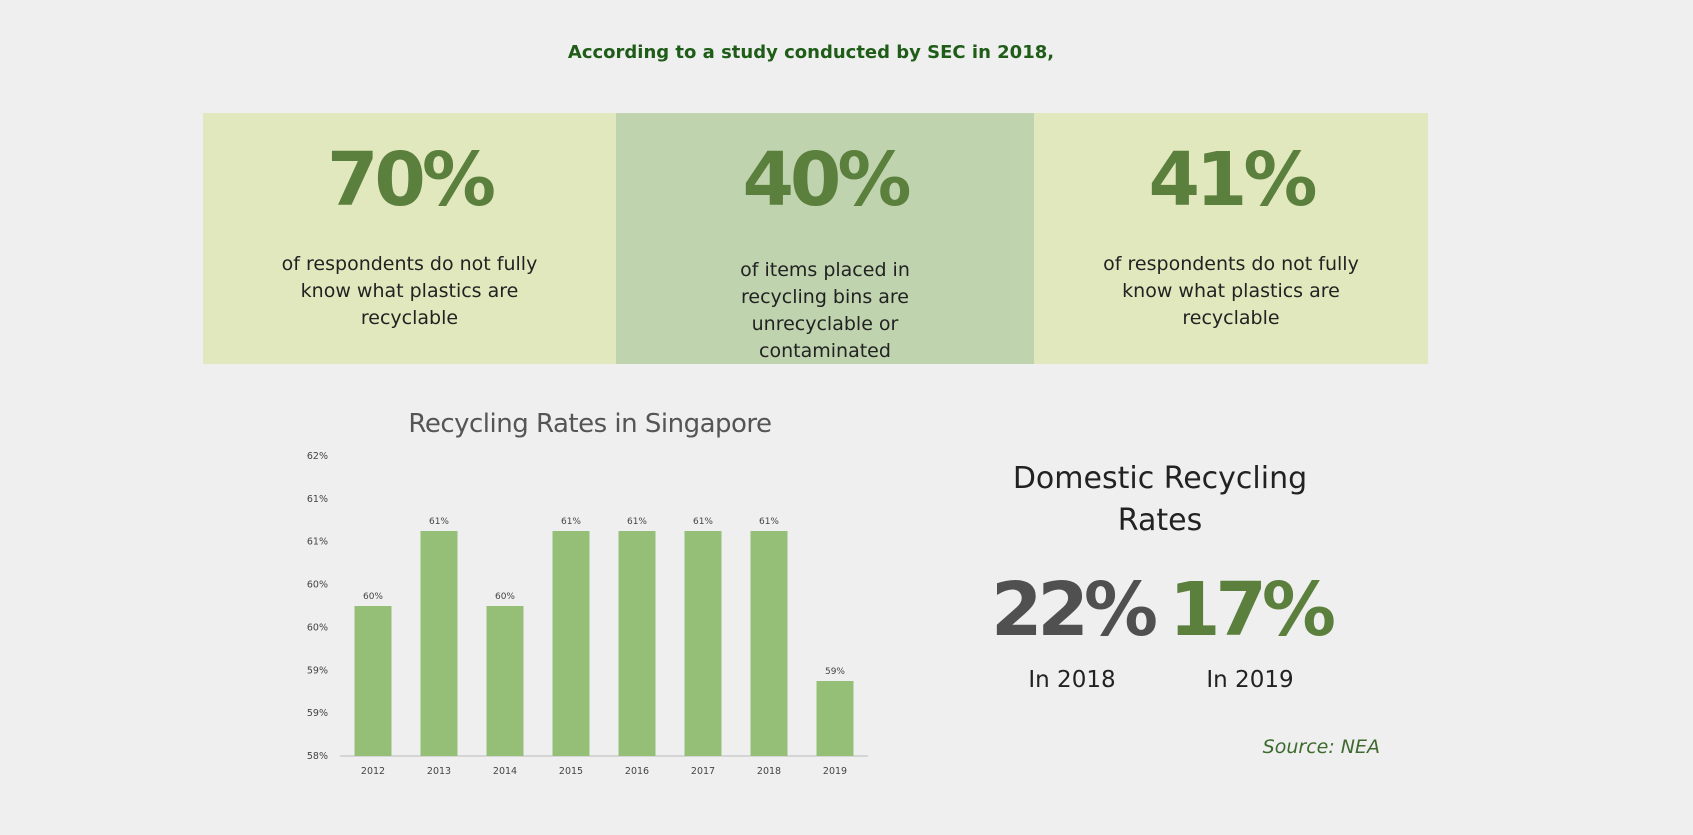 This screenshot has height=835, width=1693. Describe the element at coordinates (835, 718) in the screenshot. I see `bar-2019` at that location.